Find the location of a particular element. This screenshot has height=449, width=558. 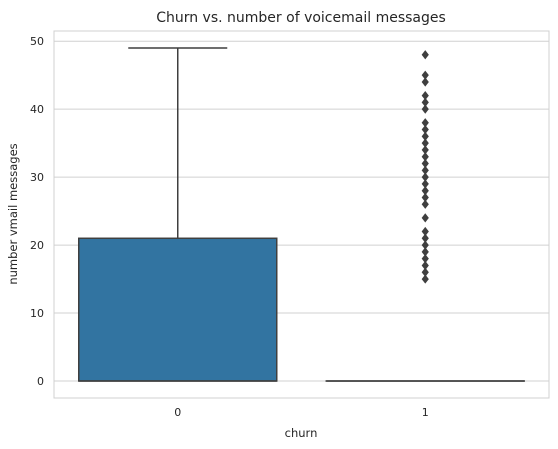

y-tick-label: 0 is located at coordinates (40, 381).